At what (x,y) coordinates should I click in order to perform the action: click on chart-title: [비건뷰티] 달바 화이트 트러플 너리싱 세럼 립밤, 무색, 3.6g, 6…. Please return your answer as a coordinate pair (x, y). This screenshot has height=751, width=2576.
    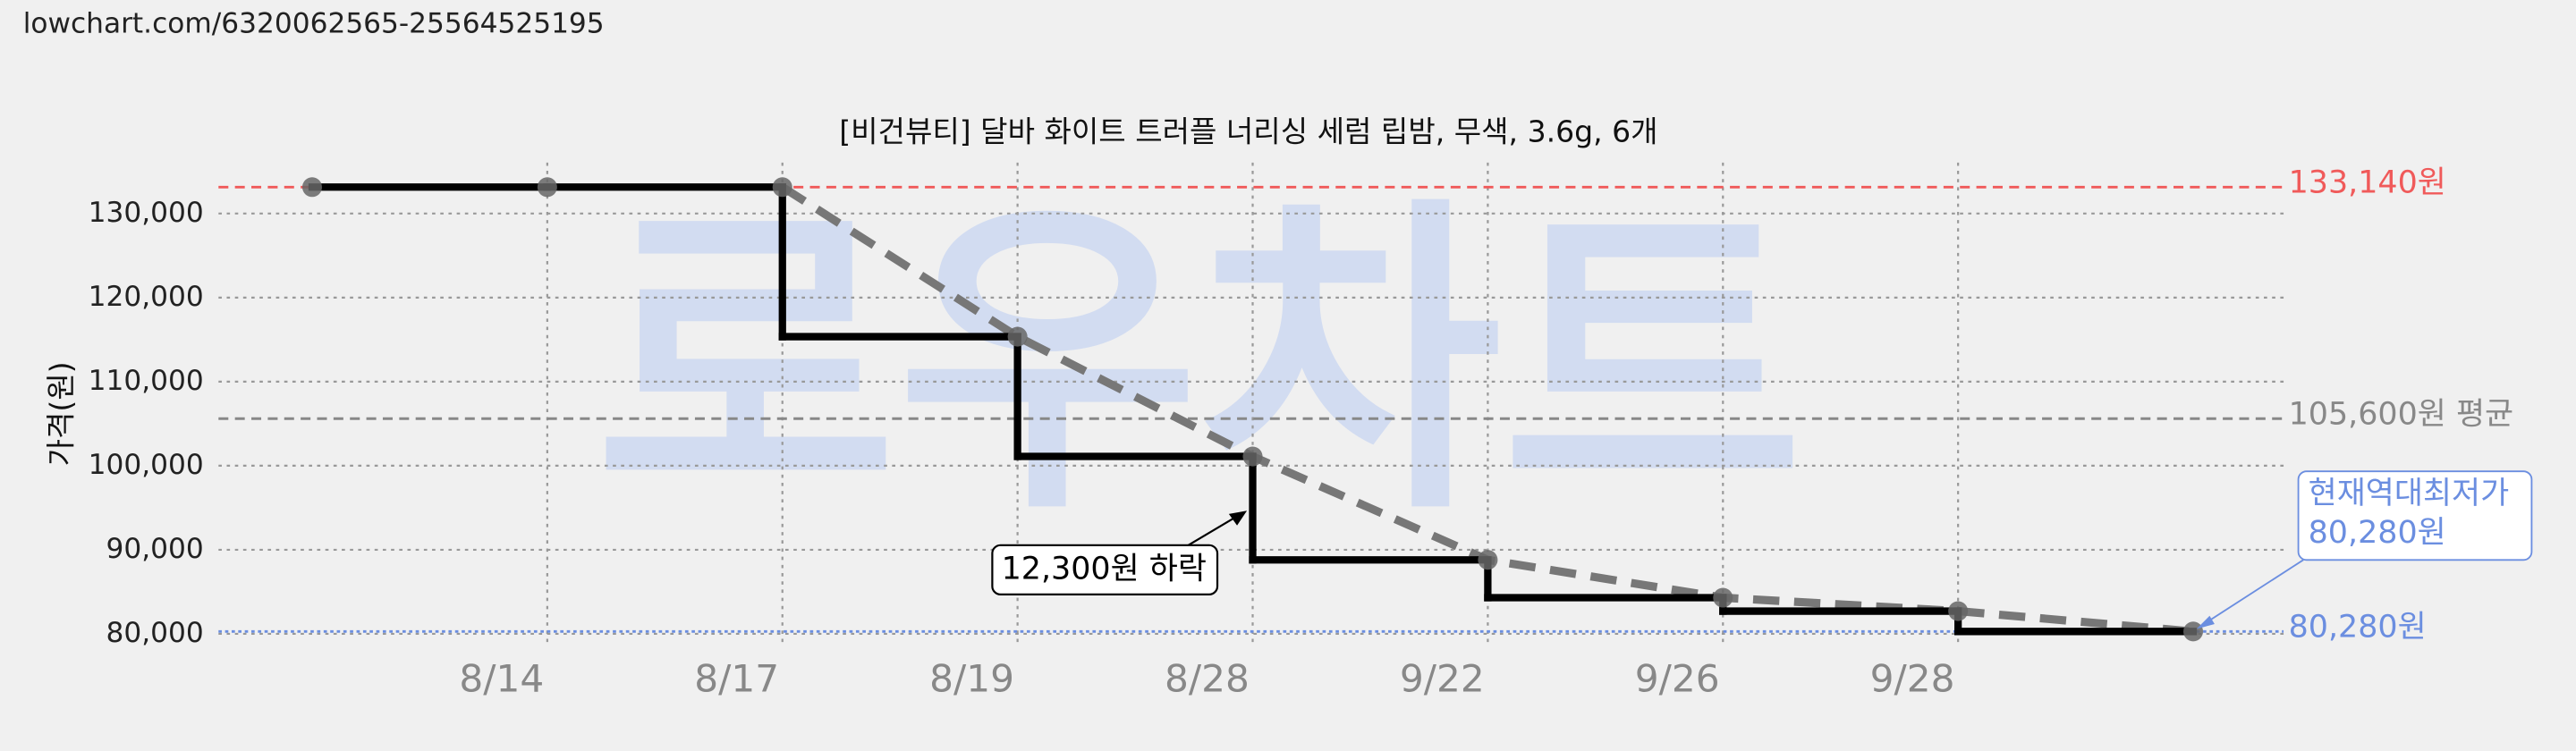
    Looking at the image, I should click on (1248, 131).